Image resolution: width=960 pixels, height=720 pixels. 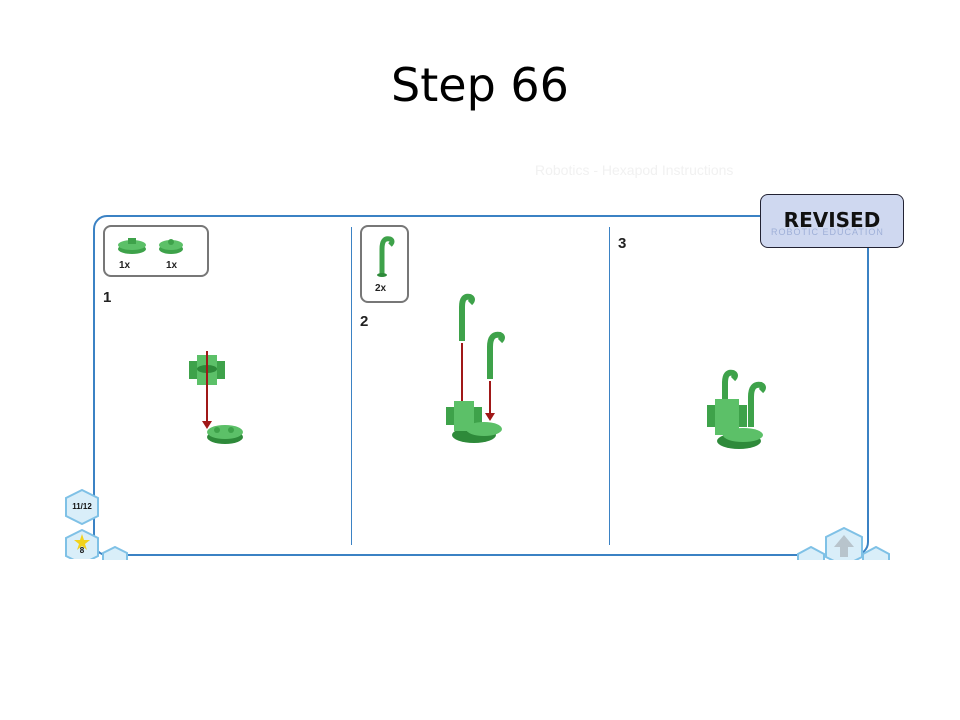 What do you see at coordinates (216, 397) in the screenshot?
I see `step1-illustration` at bounding box center [216, 397].